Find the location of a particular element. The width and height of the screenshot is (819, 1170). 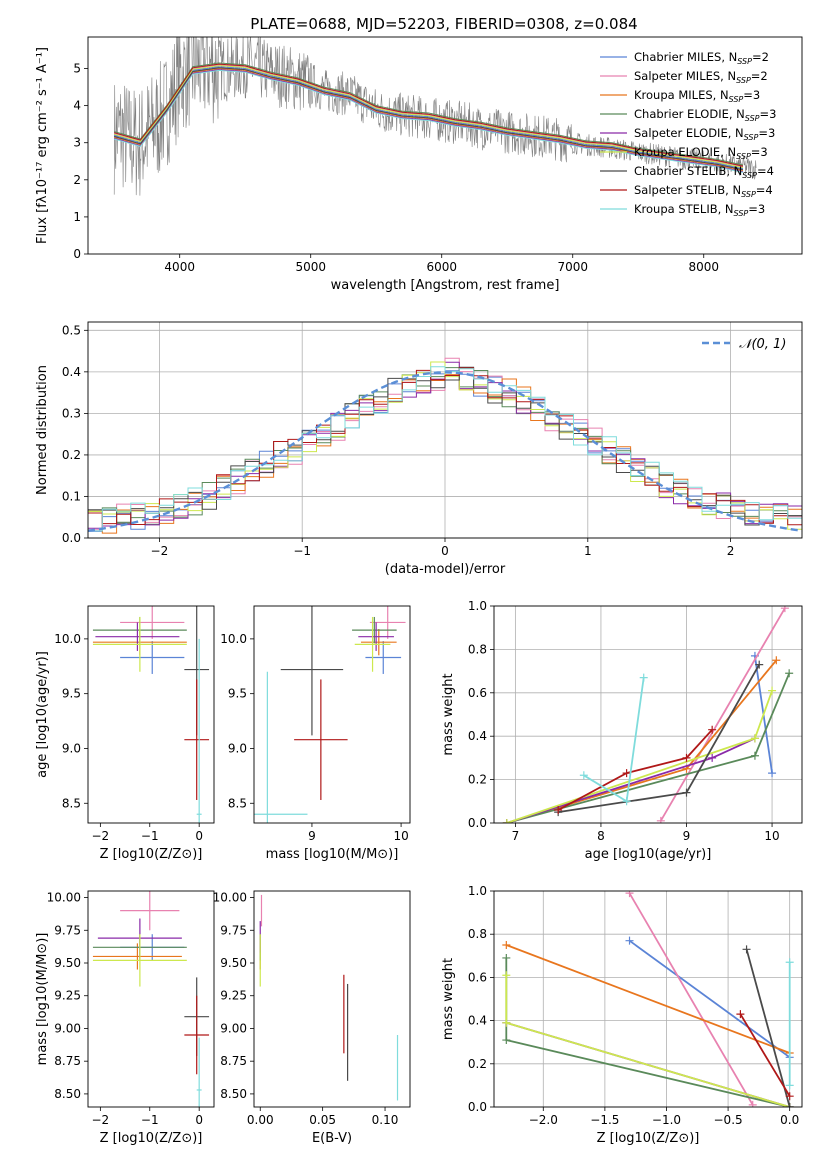

mass_weight_vs_age-ytick-label: 0.4 is located at coordinates (477, 736).